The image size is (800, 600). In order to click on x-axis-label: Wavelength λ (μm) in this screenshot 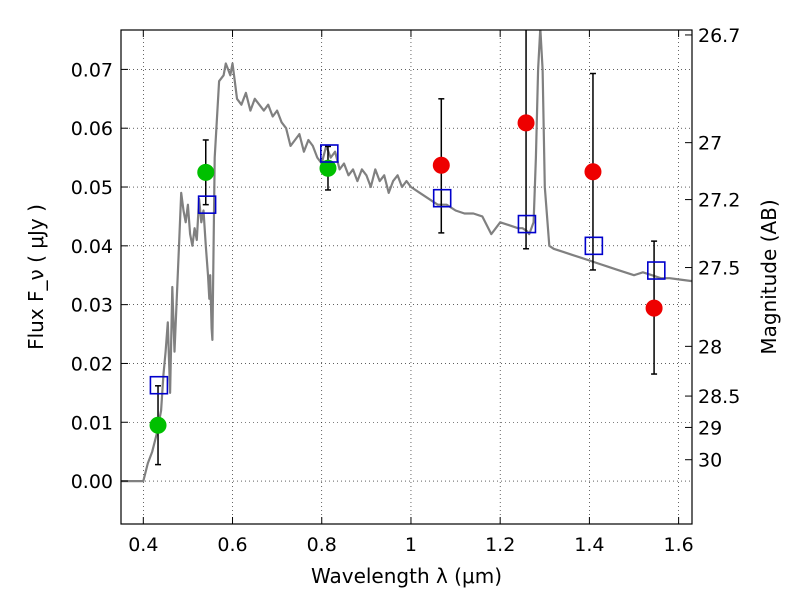, I will do `click(406, 576)`.